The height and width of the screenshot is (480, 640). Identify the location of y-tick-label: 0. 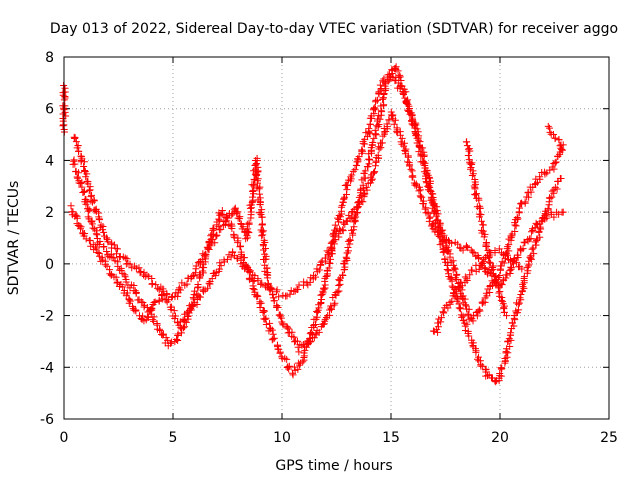
(49, 265).